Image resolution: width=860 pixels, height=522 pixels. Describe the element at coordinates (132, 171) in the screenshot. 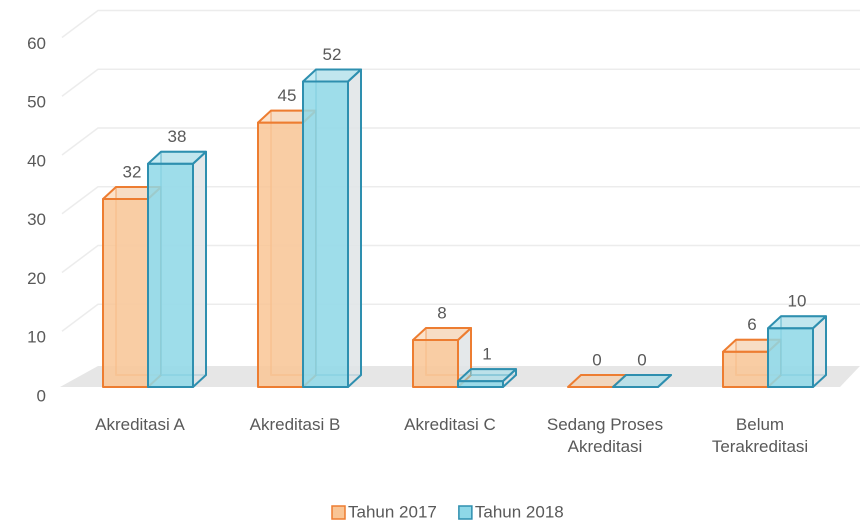

I see `value-label: 32` at that location.